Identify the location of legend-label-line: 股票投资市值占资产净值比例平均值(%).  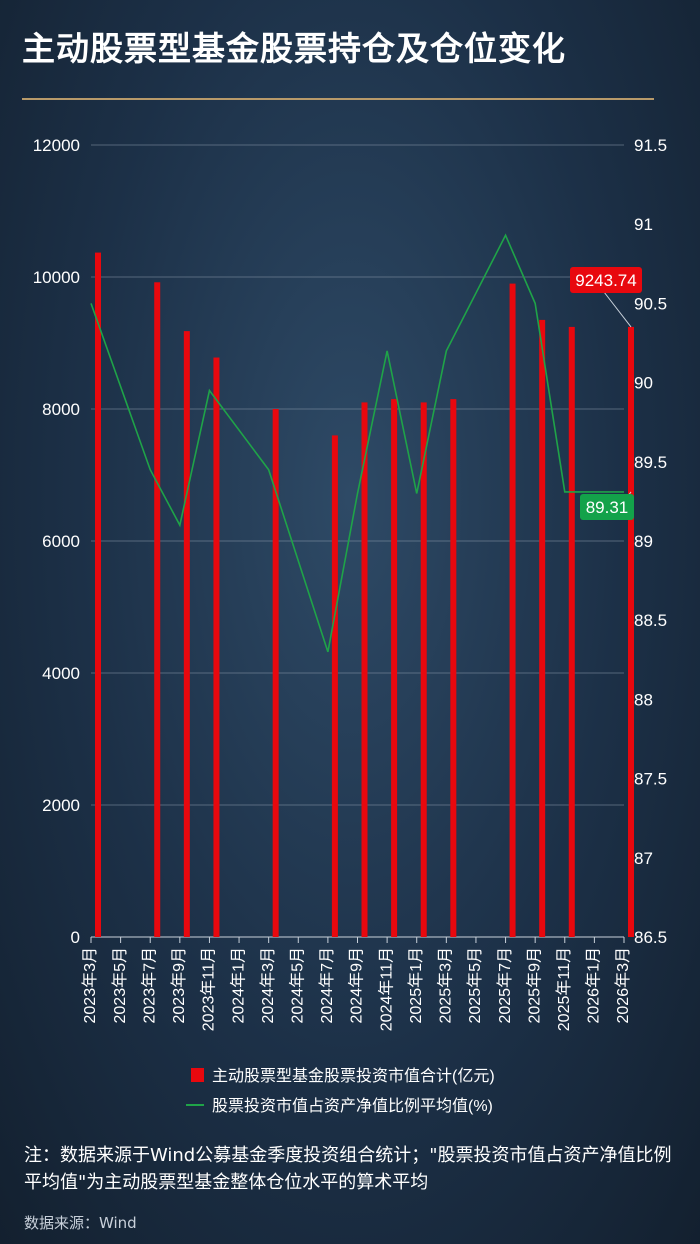
(352, 1106).